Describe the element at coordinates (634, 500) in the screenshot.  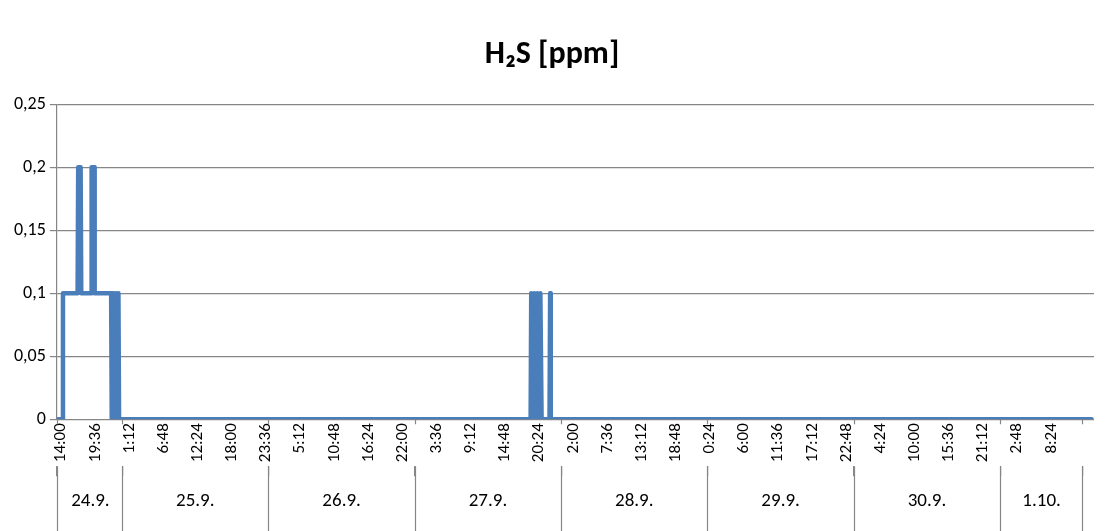
I see `x2-tick-label: 28.9.` at that location.